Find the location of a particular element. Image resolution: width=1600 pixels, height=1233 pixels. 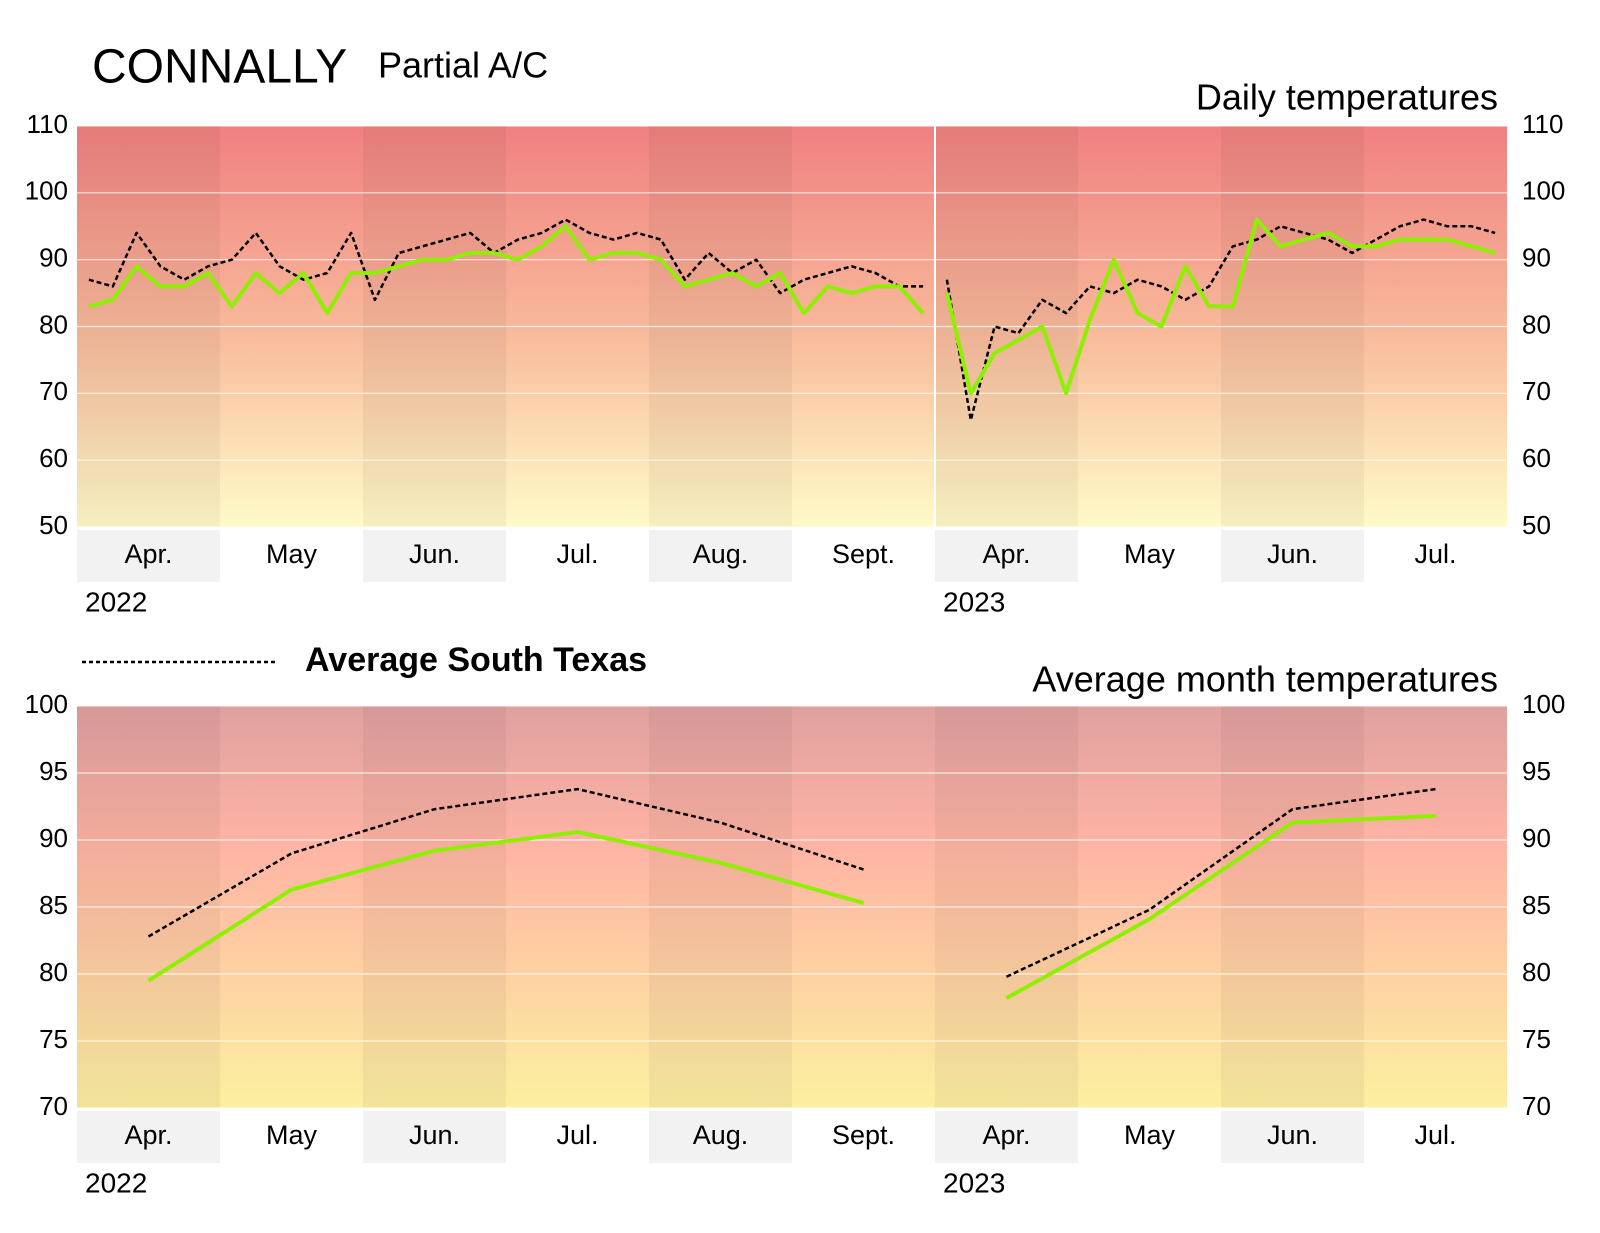

y-tick-label-right: 85 is located at coordinates (1536, 905).